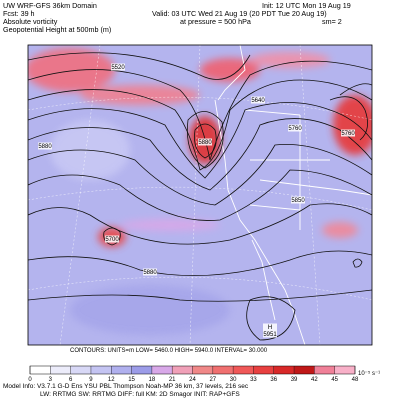  Describe the element at coordinates (30, 380) in the screenshot. I see `colorbar-tick-label: 0` at that location.